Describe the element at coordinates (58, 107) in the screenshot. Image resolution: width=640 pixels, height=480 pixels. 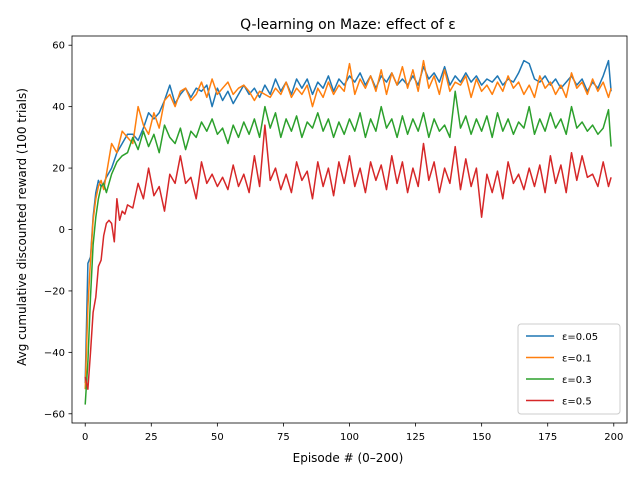
I see `y-tick-label: 40` at that location.